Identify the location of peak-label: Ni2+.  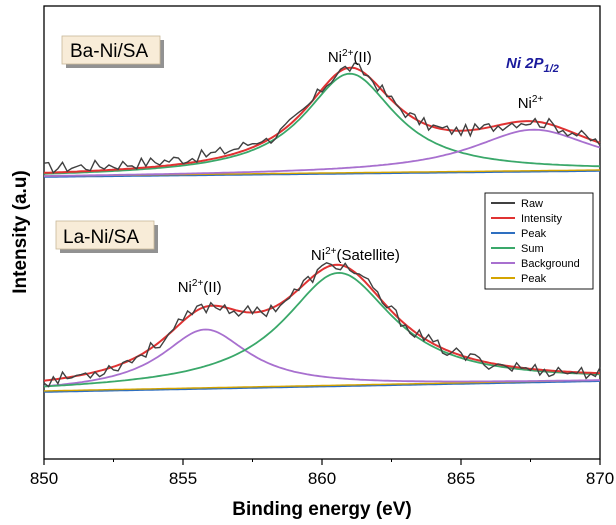
(531, 103).